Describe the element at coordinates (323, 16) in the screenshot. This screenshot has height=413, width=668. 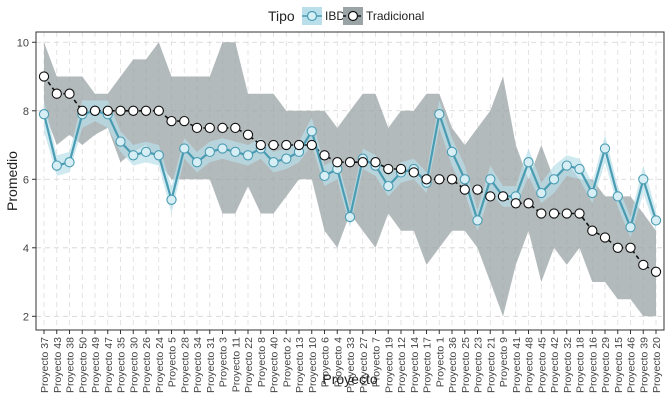
I see `legend-item-ibd: IBD` at that location.